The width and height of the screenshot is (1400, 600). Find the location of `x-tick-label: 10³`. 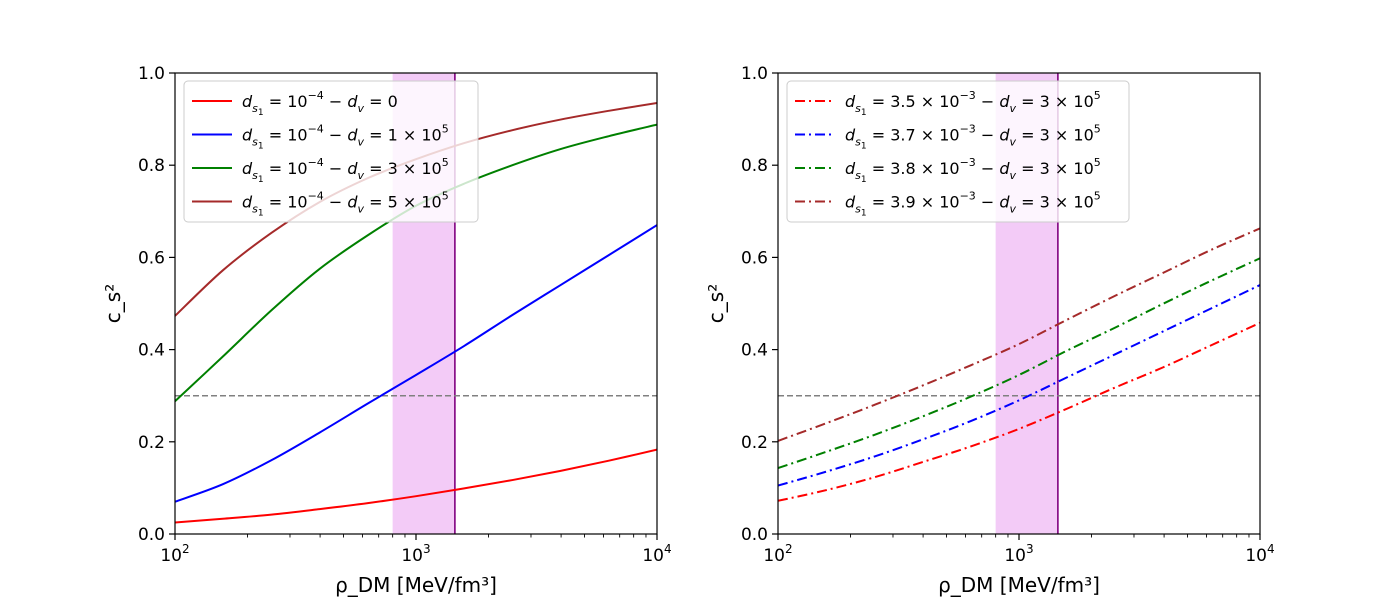

x-tick-label: 10³ is located at coordinates (415, 554).